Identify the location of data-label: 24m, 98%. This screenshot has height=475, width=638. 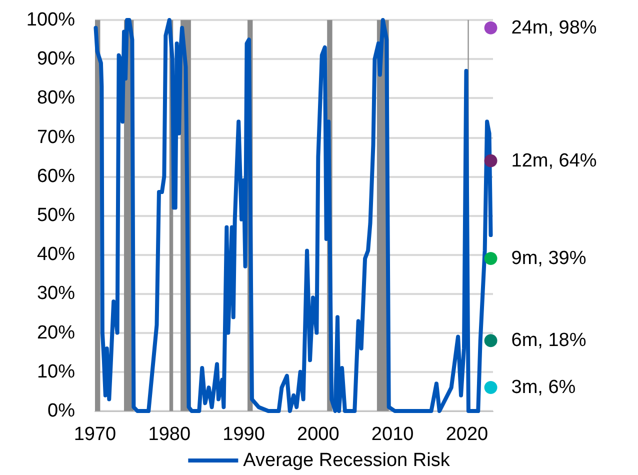
(554, 27).